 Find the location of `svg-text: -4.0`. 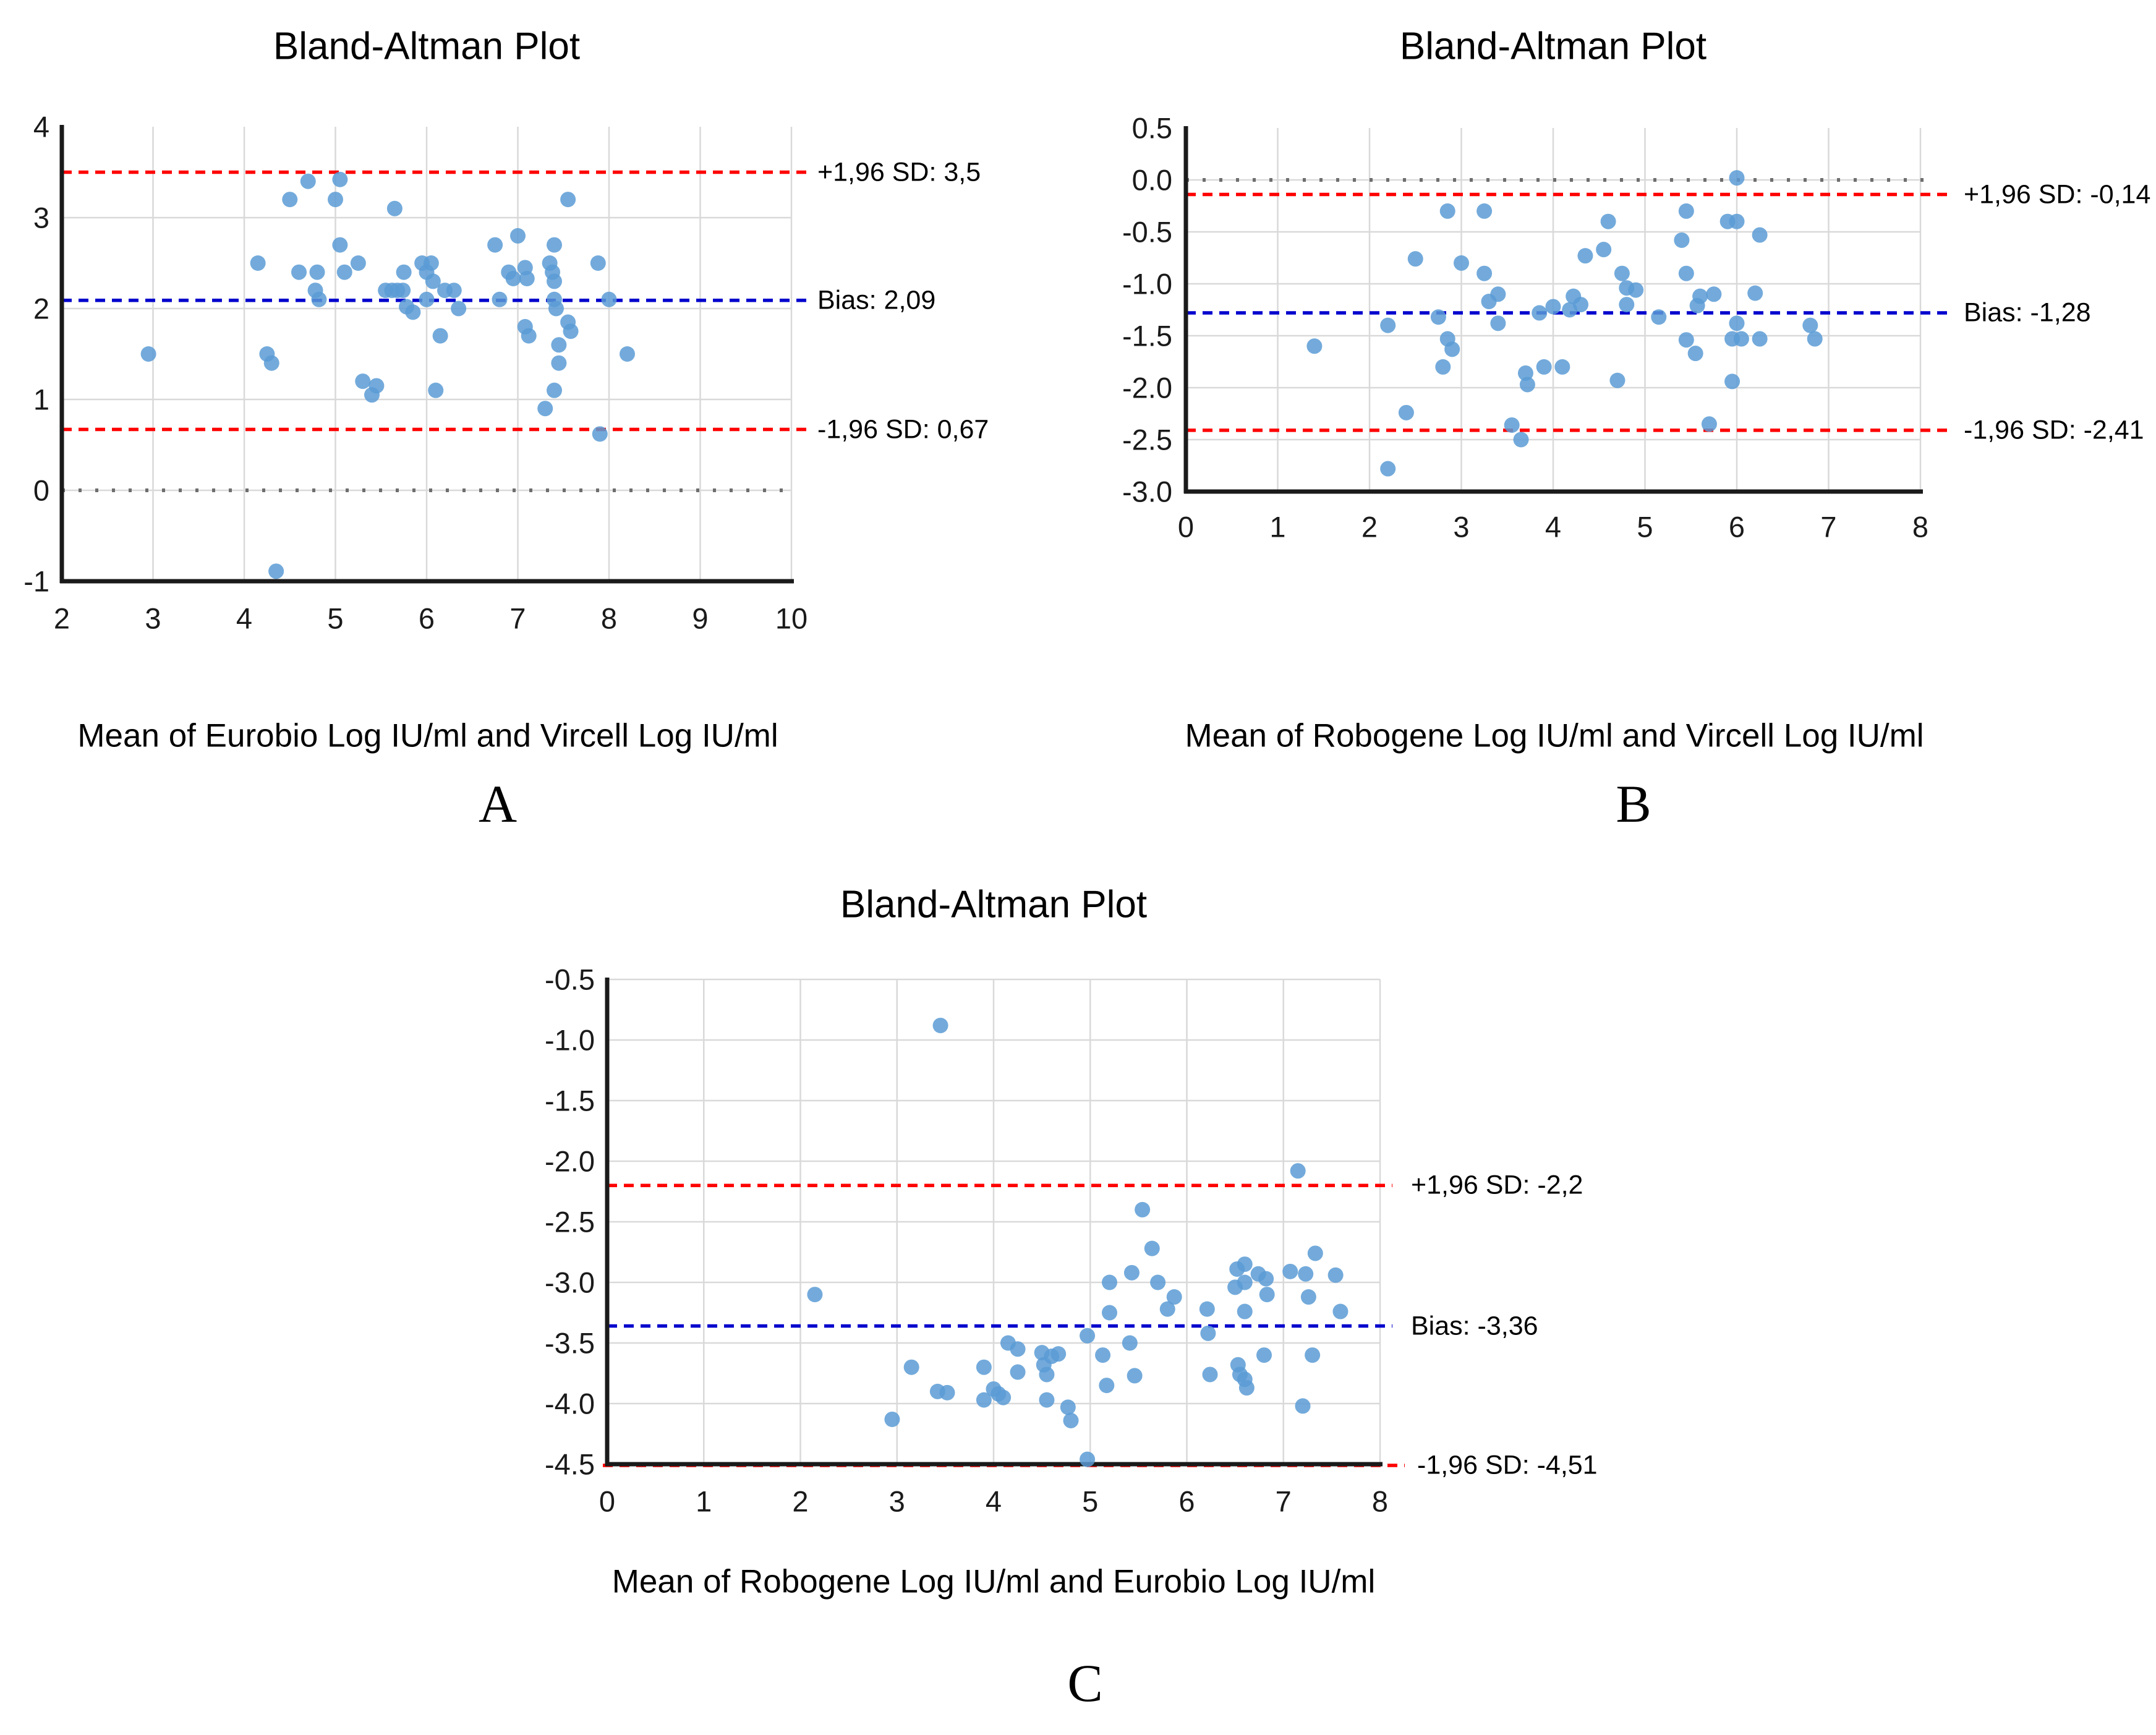

svg-text: -4.0 is located at coordinates (570, 1404).